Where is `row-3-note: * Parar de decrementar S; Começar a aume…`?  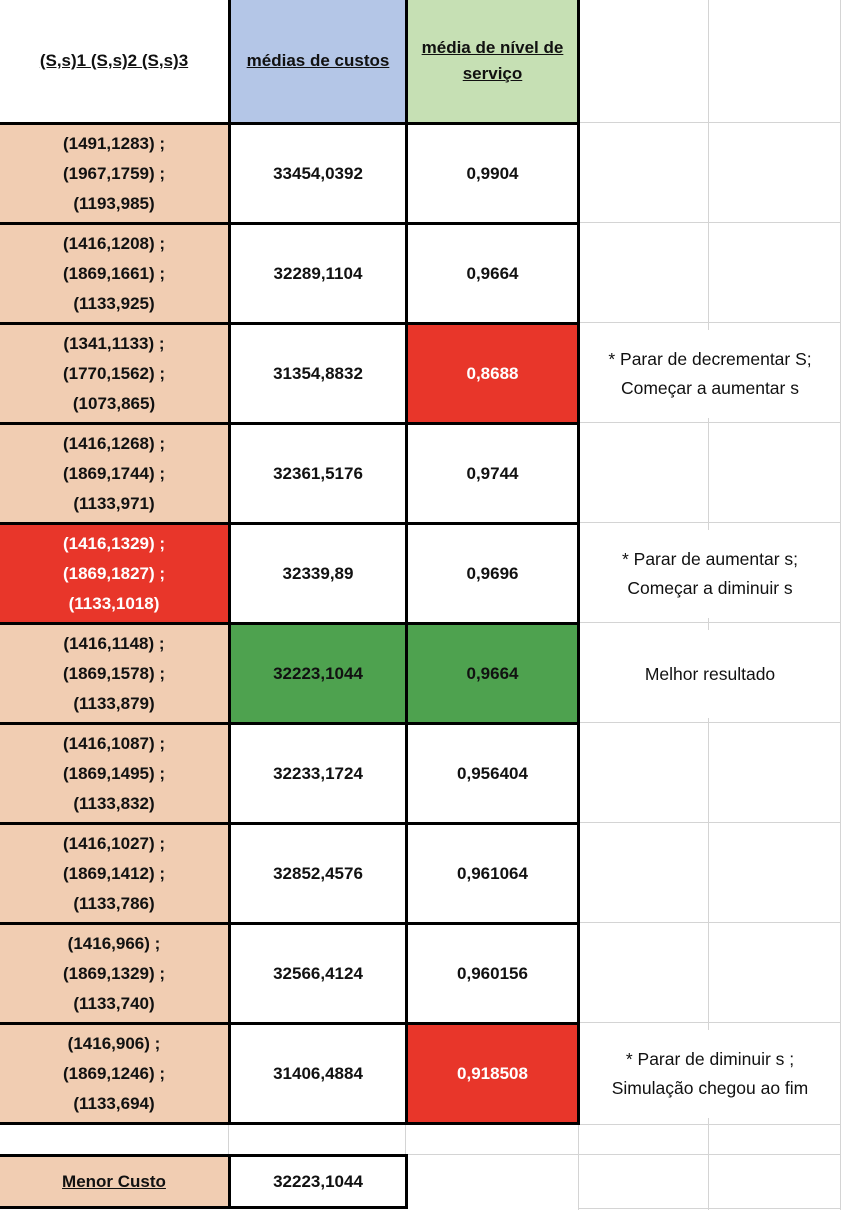
row-3-note: * Parar de decrementar S; Começar a aume… is located at coordinates (710, 374).